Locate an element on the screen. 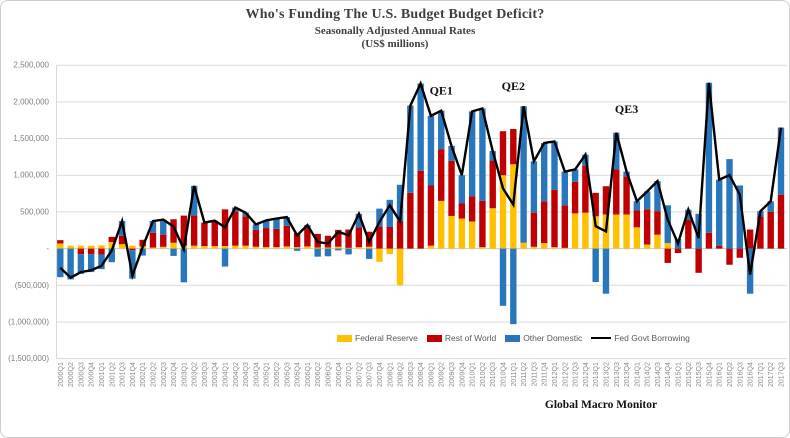 The image size is (790, 438). x-axis-tick-label: 2012Q3 is located at coordinates (576, 374).